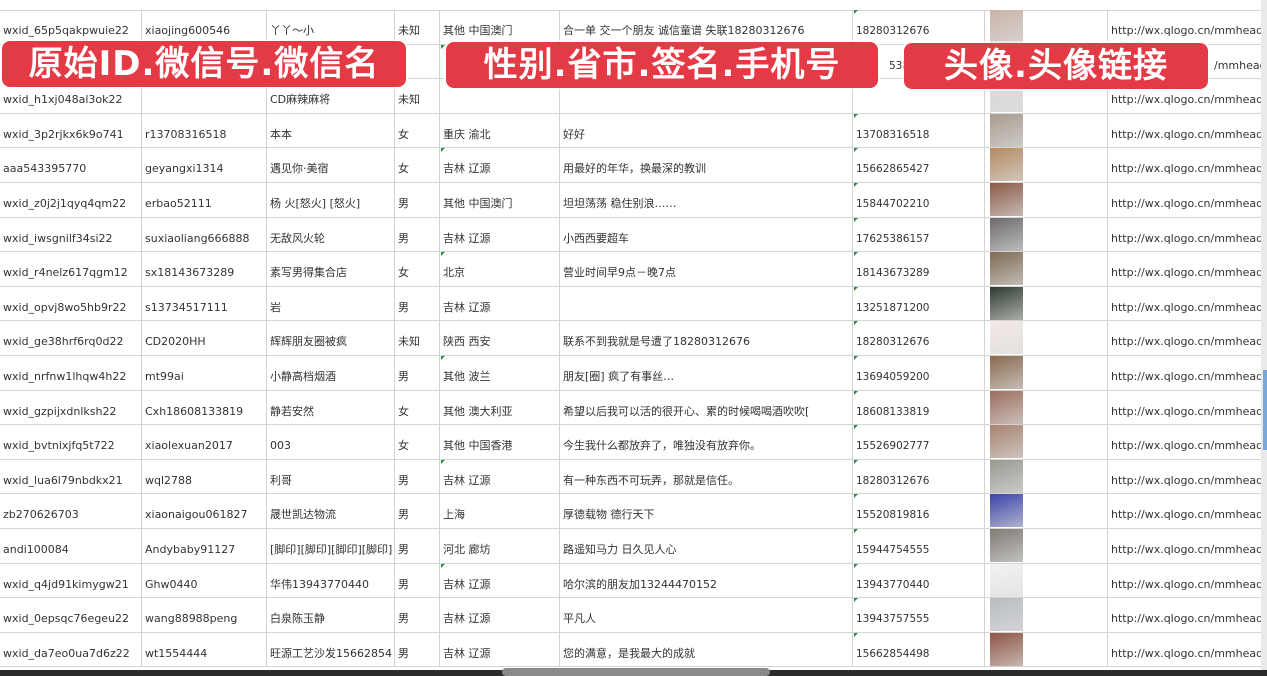 Image resolution: width=1267 pixels, height=676 pixels. I want to click on cell-name: 本本, so click(331, 130).